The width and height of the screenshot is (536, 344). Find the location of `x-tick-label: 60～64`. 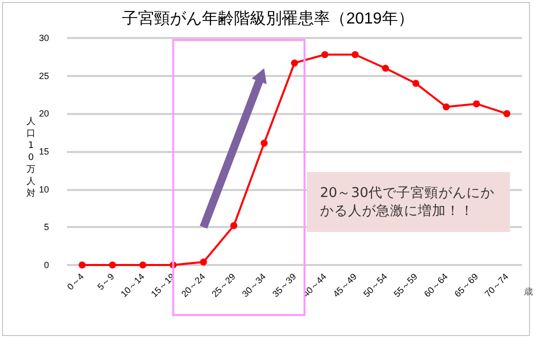

x-tick-label: 60～64 is located at coordinates (436, 285).